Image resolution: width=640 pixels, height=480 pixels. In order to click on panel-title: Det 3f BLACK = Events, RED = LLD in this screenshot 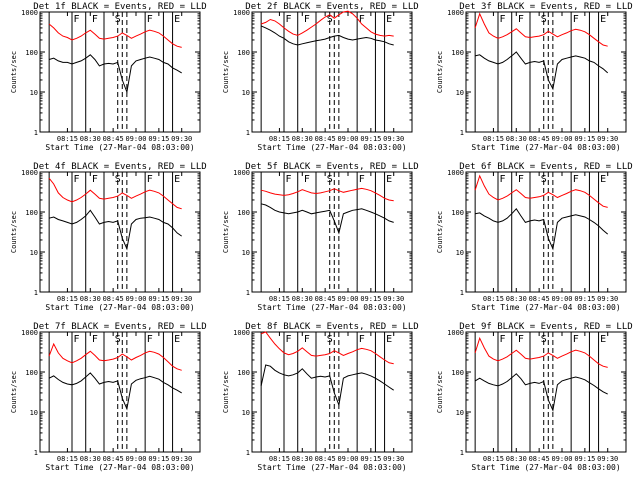, I will do `click(545, 7)`.